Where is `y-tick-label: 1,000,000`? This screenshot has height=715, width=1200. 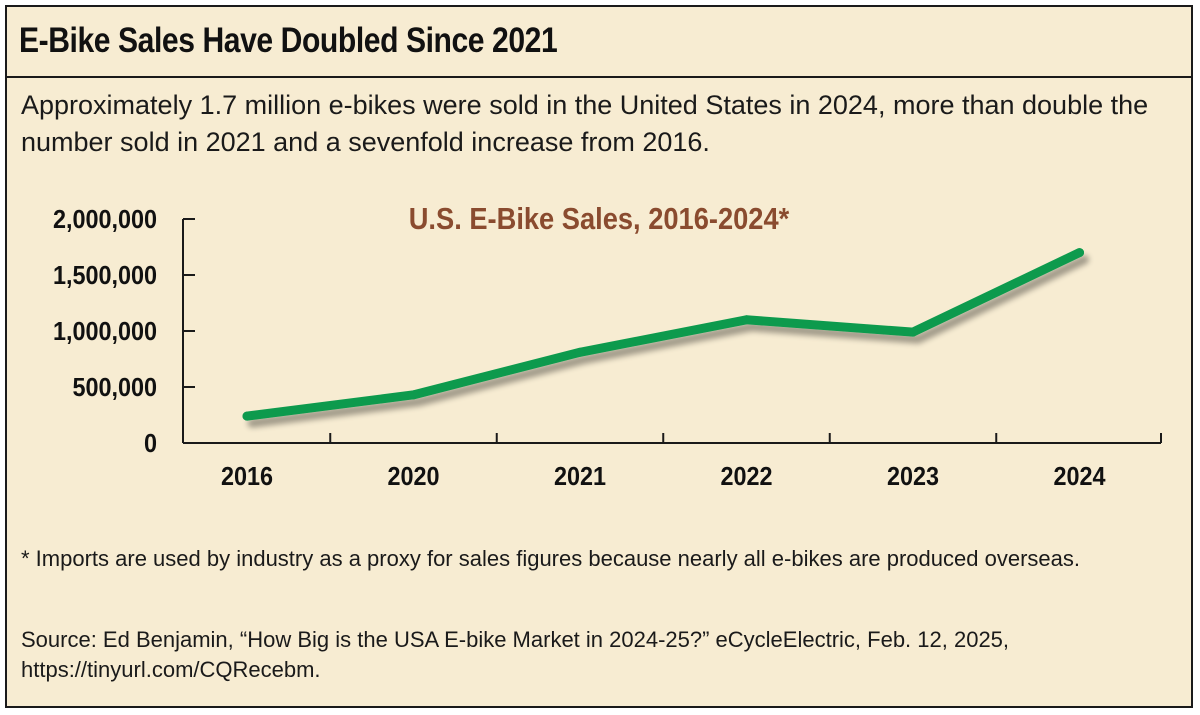 y-tick-label: 1,000,000 is located at coordinates (105, 332).